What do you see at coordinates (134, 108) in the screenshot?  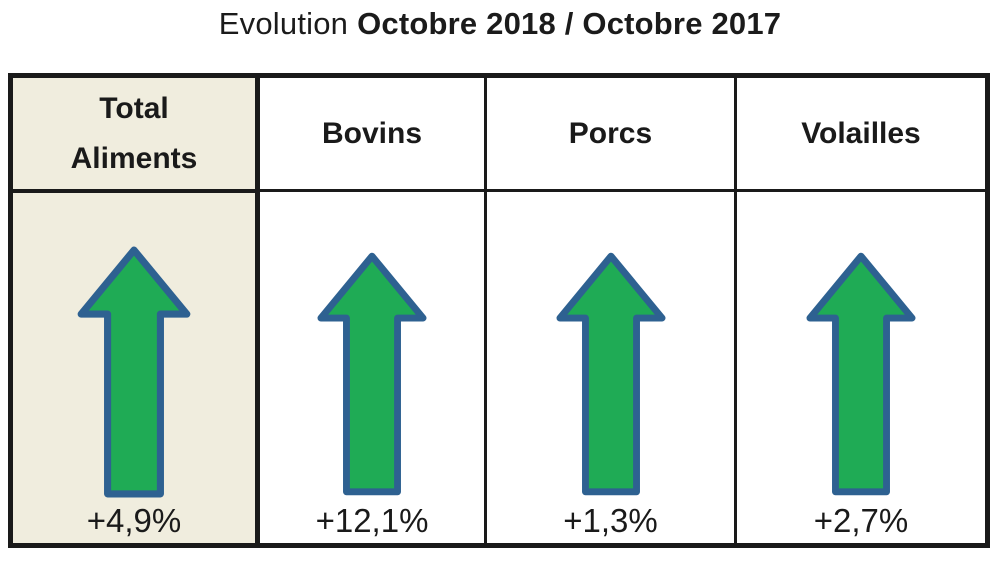 I see `header-line: Total` at bounding box center [134, 108].